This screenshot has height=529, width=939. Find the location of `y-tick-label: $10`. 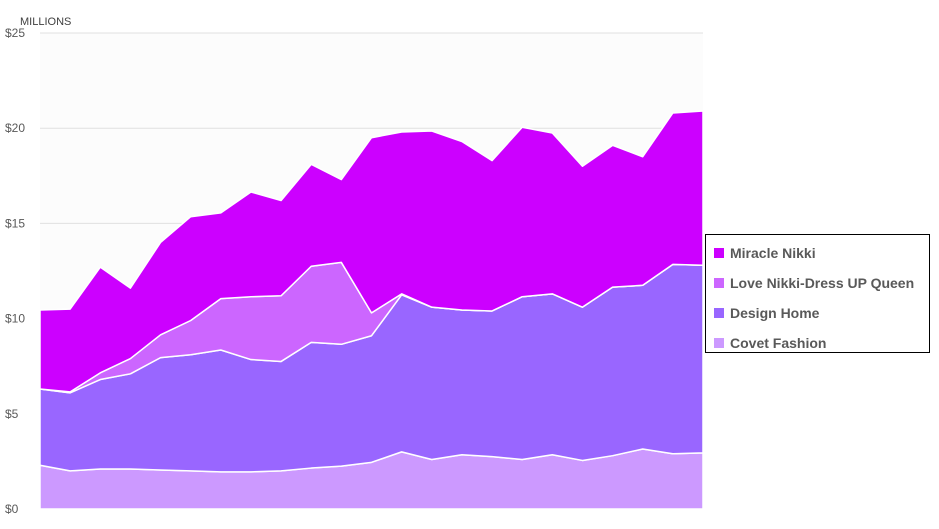

y-tick-label: $10 is located at coordinates (15, 319).